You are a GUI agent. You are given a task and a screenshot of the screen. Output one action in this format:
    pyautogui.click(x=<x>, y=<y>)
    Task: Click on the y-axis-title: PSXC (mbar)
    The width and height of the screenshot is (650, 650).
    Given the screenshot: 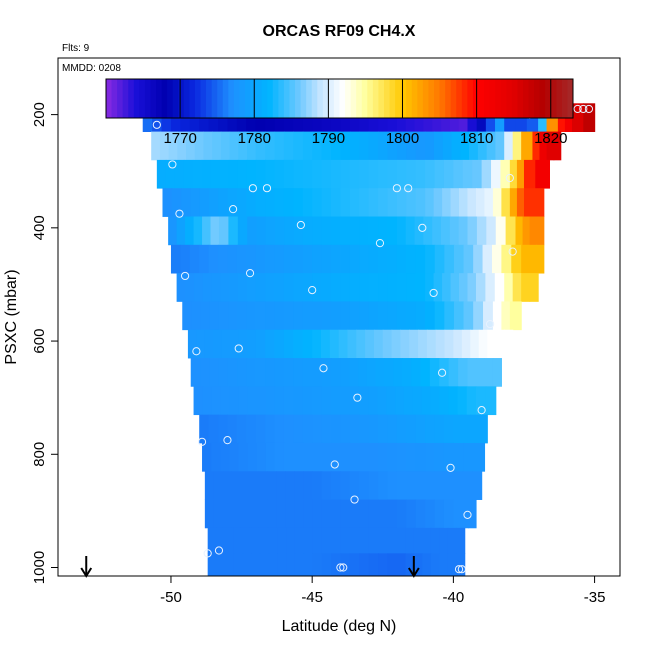 What is the action you would take?
    pyautogui.click(x=11, y=316)
    